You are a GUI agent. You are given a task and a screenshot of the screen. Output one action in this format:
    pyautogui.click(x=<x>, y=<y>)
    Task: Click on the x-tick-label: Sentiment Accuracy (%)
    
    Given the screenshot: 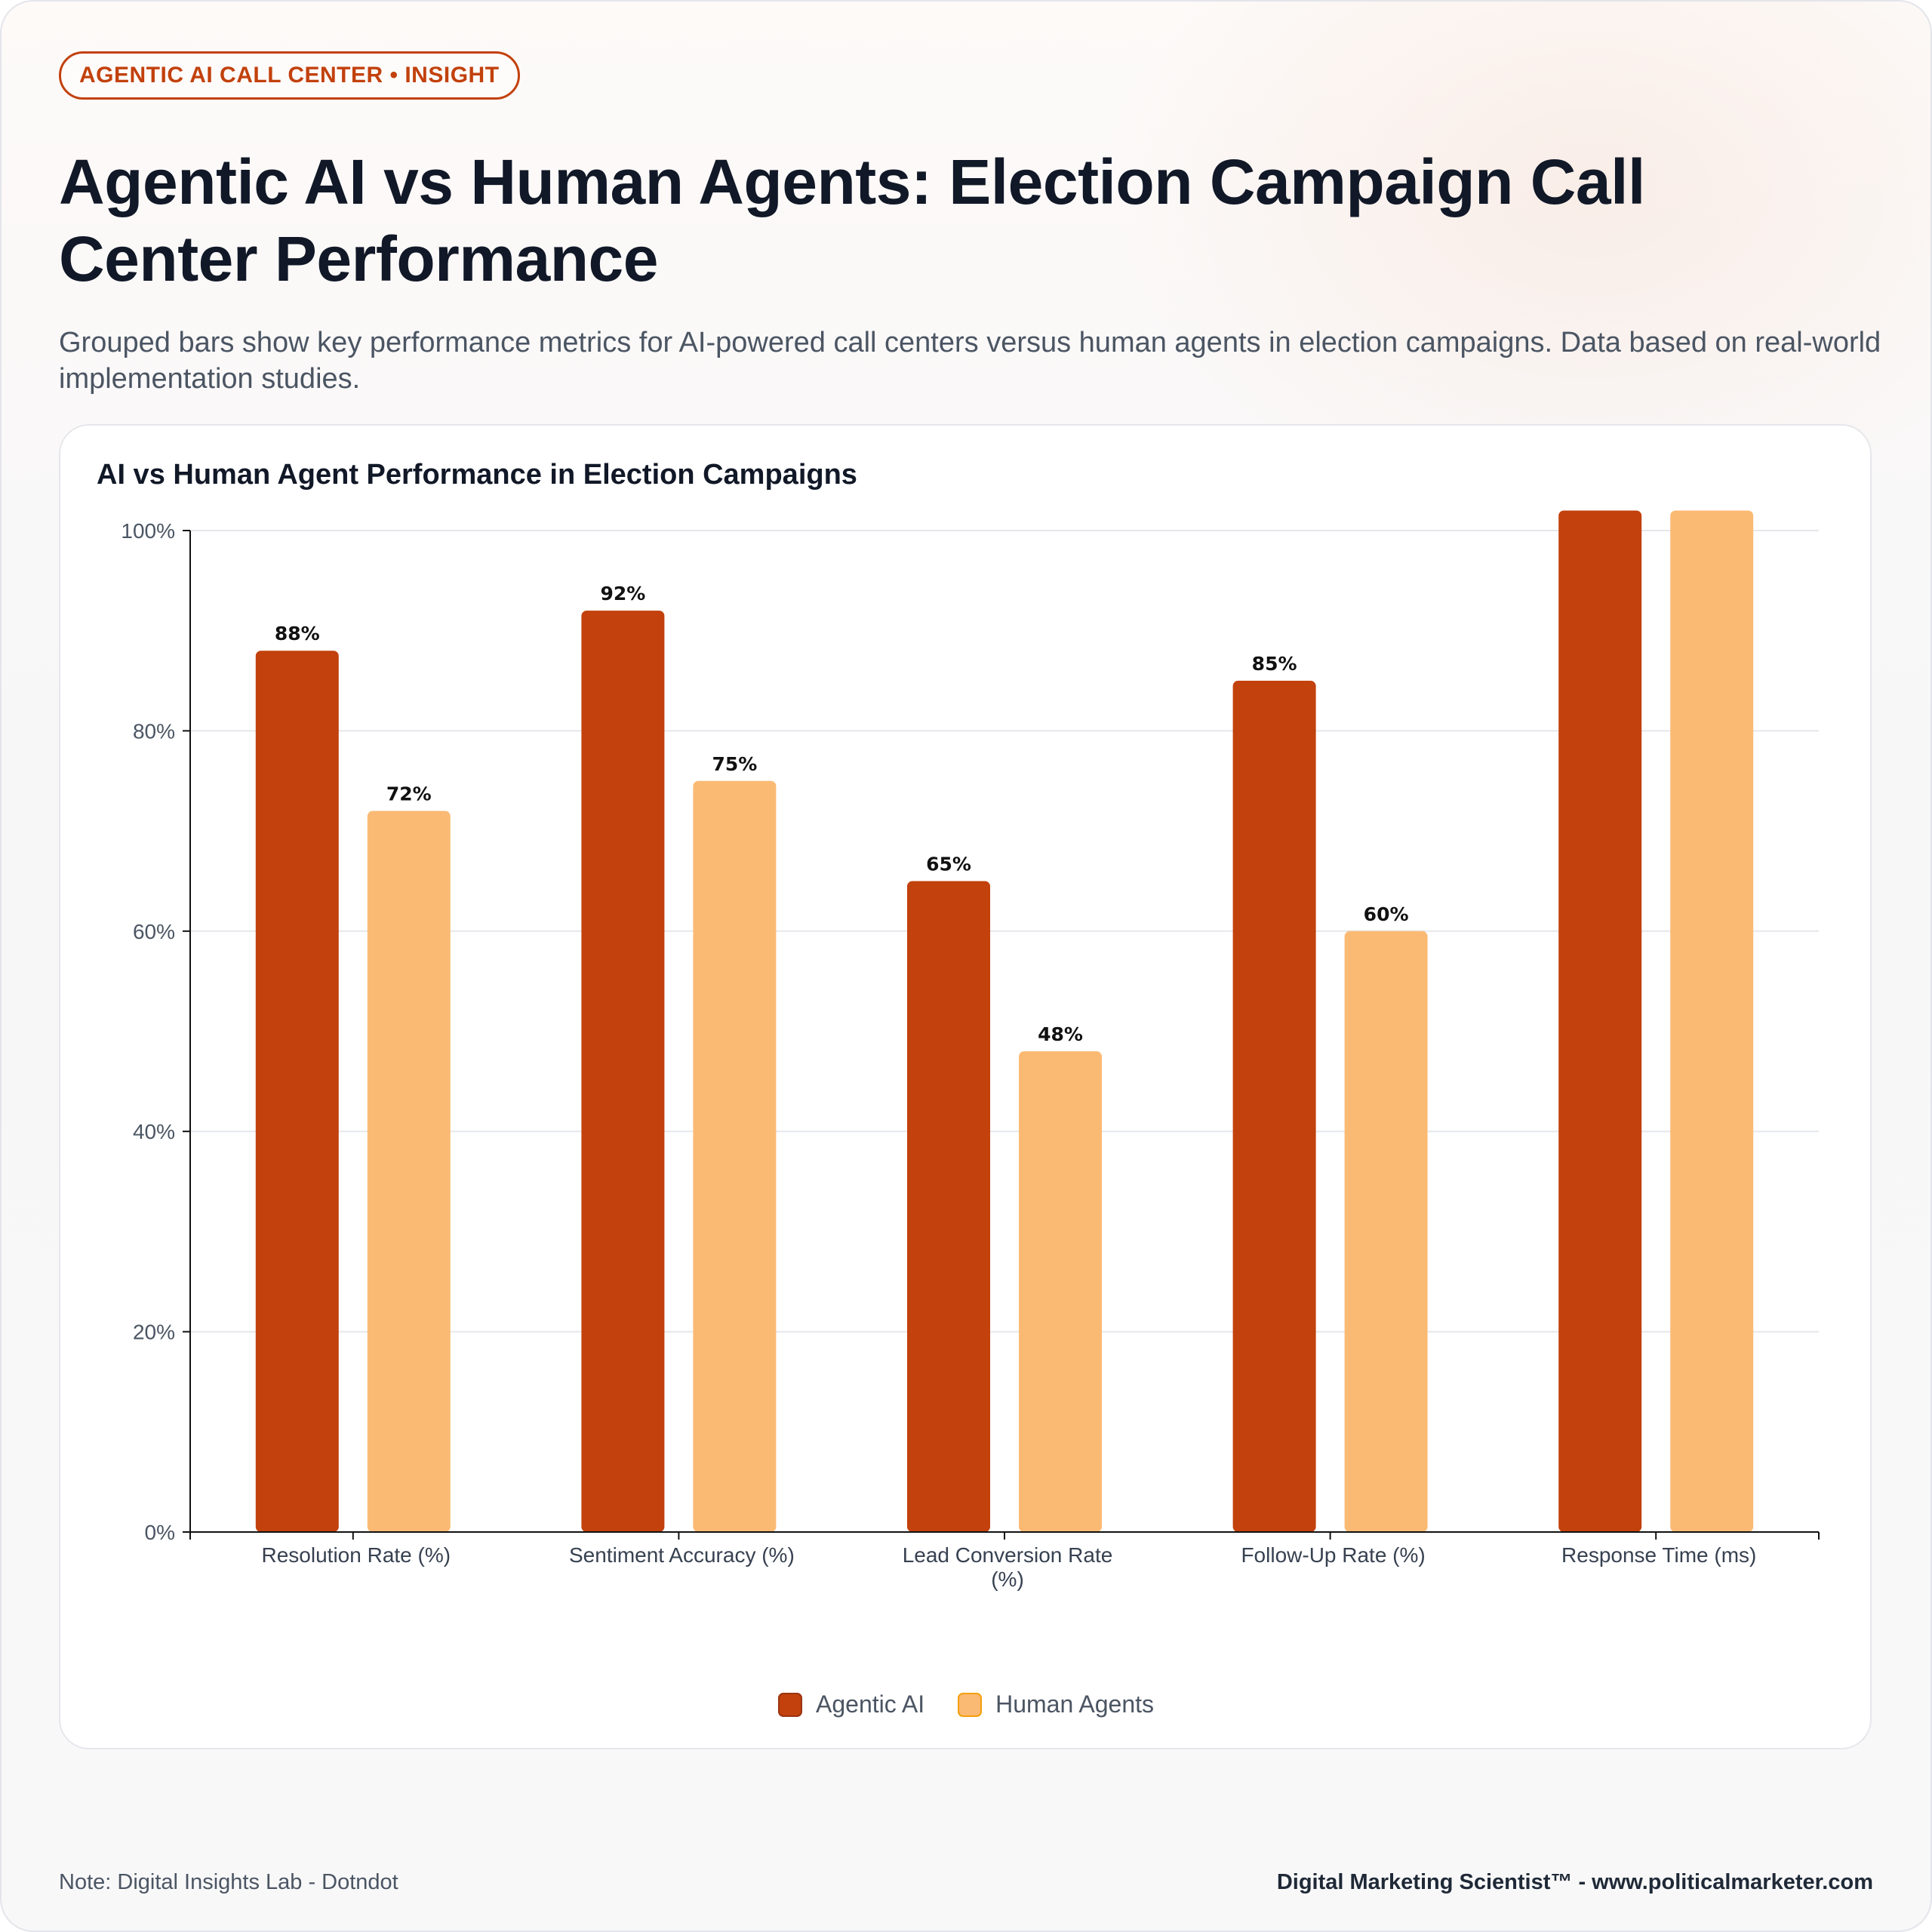 What is the action you would take?
    pyautogui.click(x=682, y=1555)
    